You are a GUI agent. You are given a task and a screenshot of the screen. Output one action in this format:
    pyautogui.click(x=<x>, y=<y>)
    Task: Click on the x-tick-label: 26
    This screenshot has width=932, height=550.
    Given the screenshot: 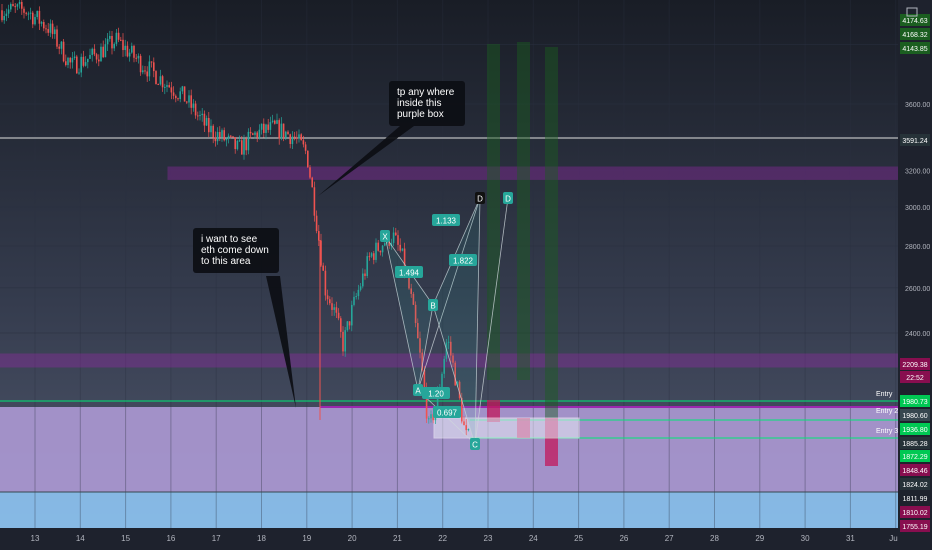 What is the action you would take?
    pyautogui.click(x=623, y=538)
    